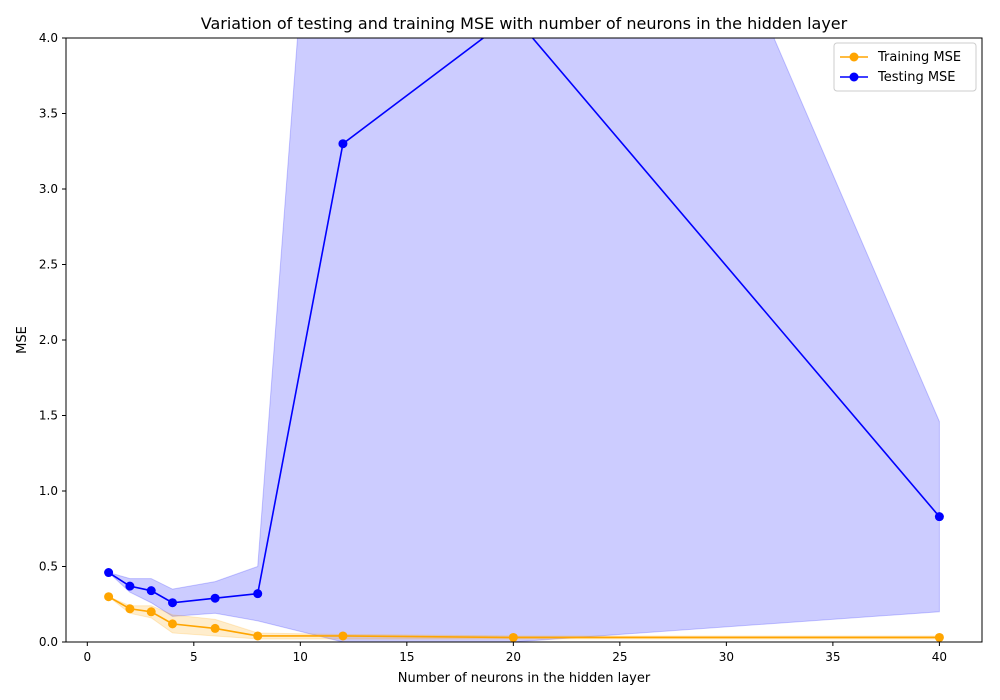 This screenshot has width=1000, height=700. Describe the element at coordinates (619, 657) in the screenshot. I see `x-tick-label: 25` at that location.